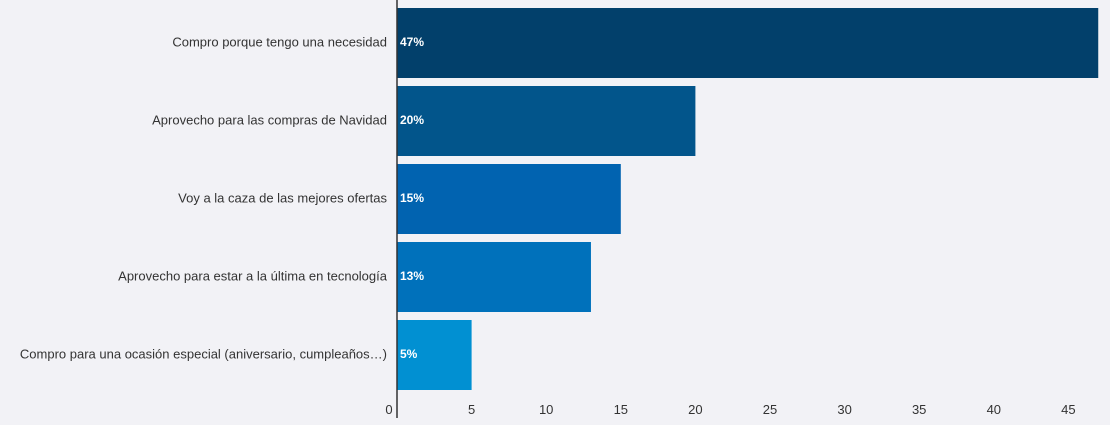 Image resolution: width=1110 pixels, height=425 pixels. Describe the element at coordinates (994, 409) in the screenshot. I see `x-tick-label-40: 40` at that location.